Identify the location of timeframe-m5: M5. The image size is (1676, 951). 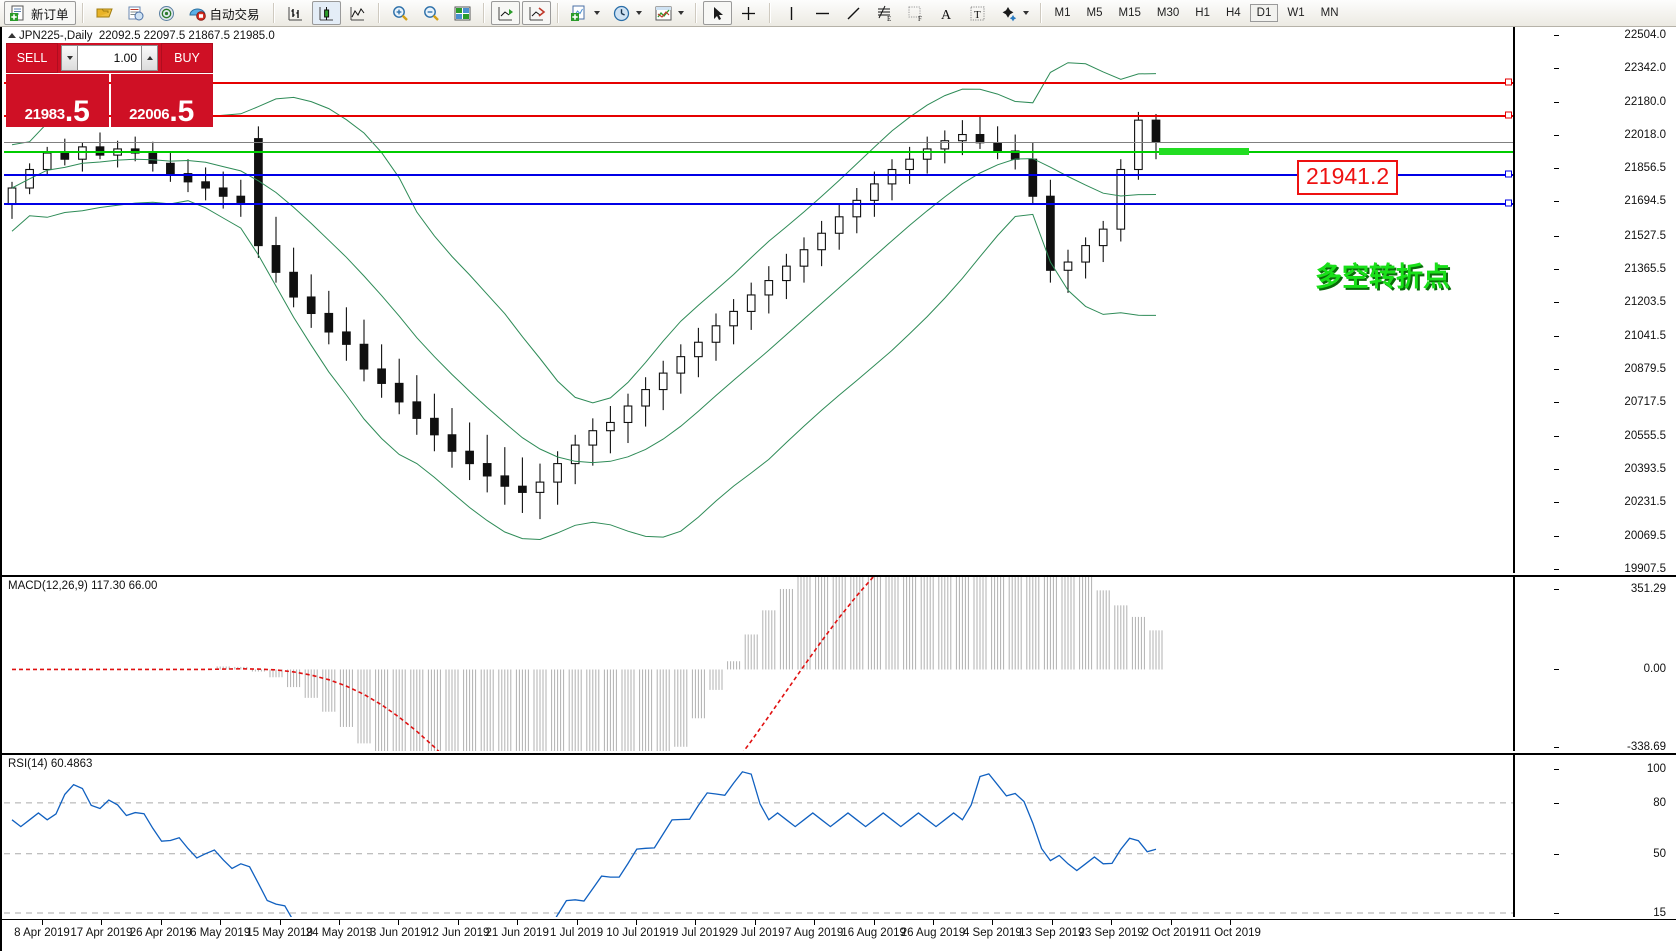
(1094, 13).